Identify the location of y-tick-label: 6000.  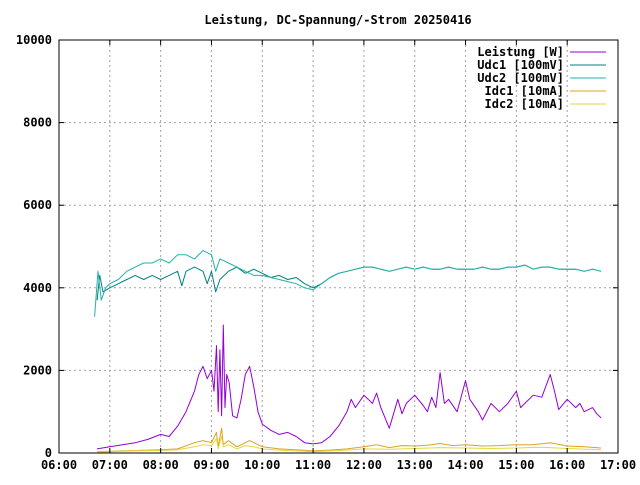
(37, 205).